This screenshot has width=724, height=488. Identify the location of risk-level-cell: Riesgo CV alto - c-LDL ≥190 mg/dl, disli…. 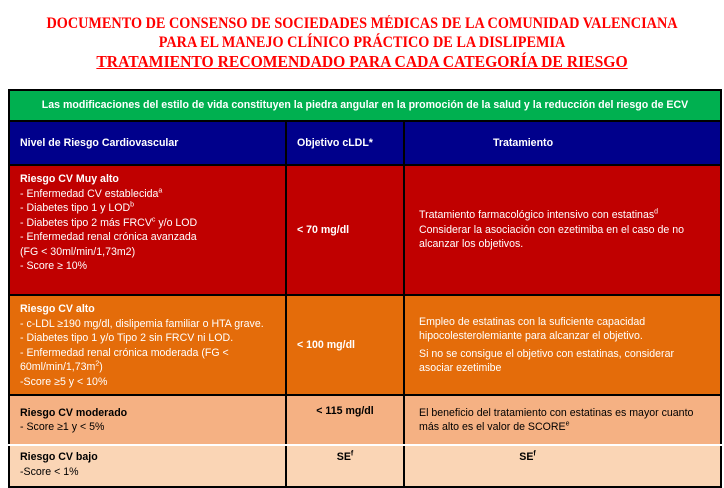
(147, 345).